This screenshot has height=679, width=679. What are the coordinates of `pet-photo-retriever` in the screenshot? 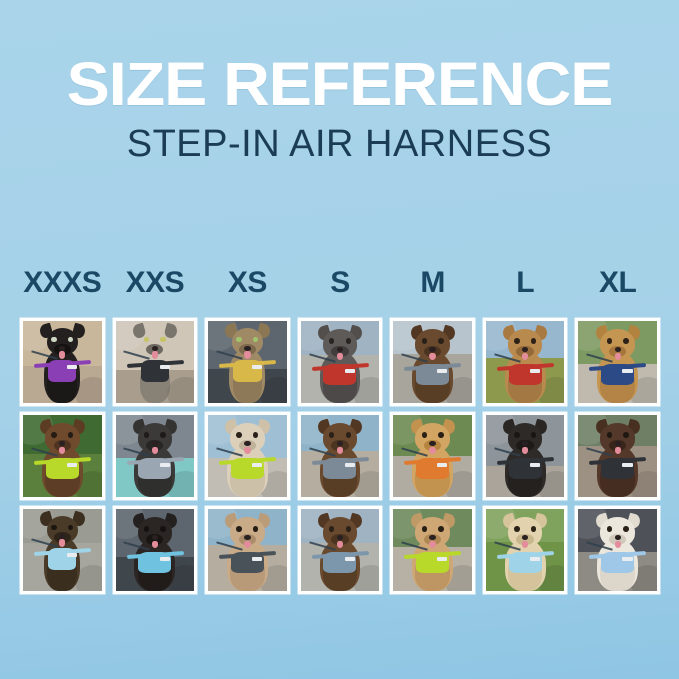 It's located at (525, 362).